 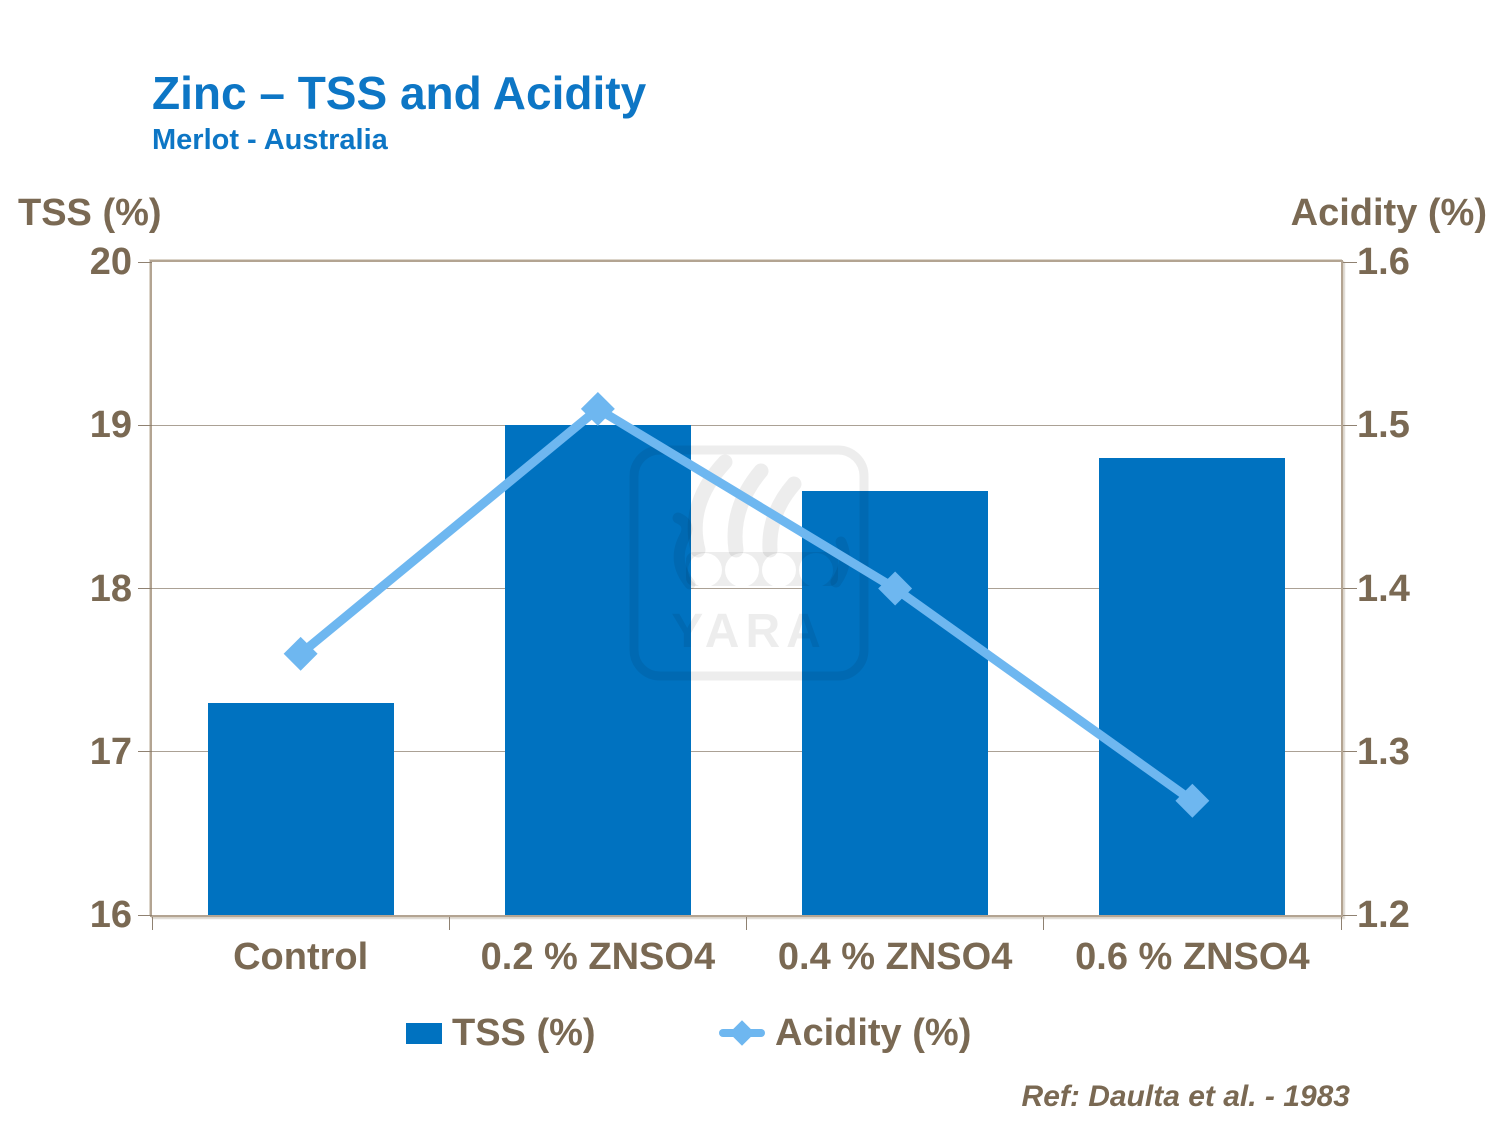 What do you see at coordinates (300, 808) in the screenshot?
I see `bar-Control` at bounding box center [300, 808].